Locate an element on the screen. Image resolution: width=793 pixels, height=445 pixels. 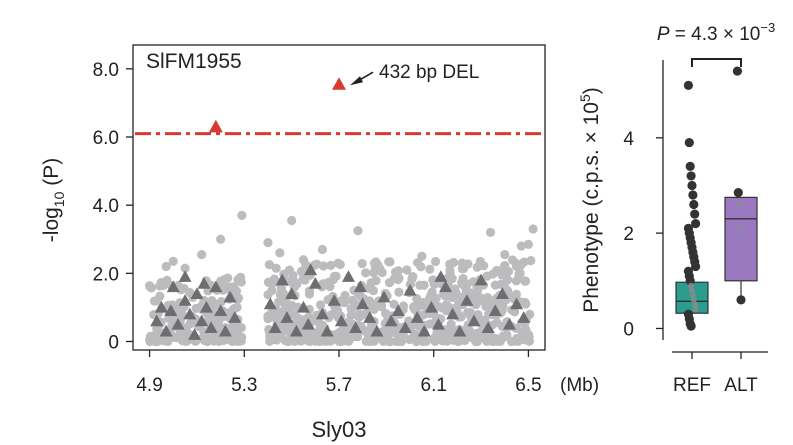
annotation-arrowhead-icon is located at coordinates (356, 81).